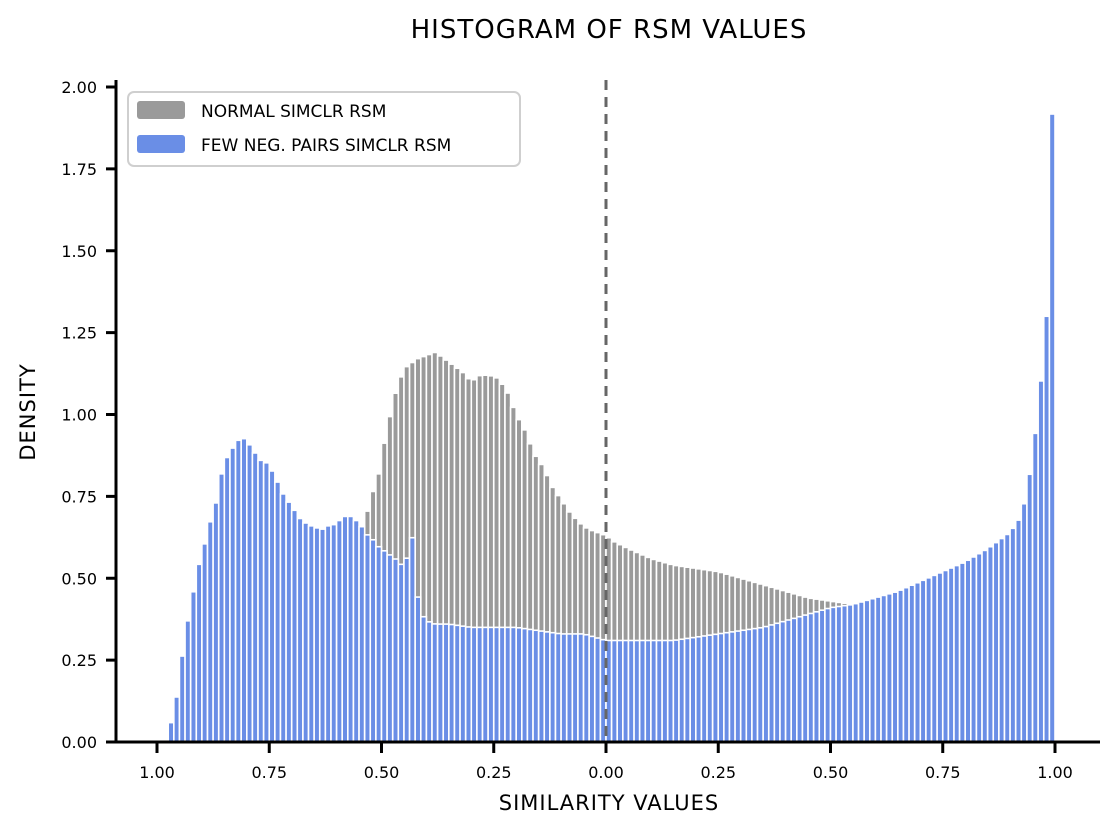 The height and width of the screenshot is (828, 1116). I want to click on x-tick-label: 0.00, so click(606, 772).